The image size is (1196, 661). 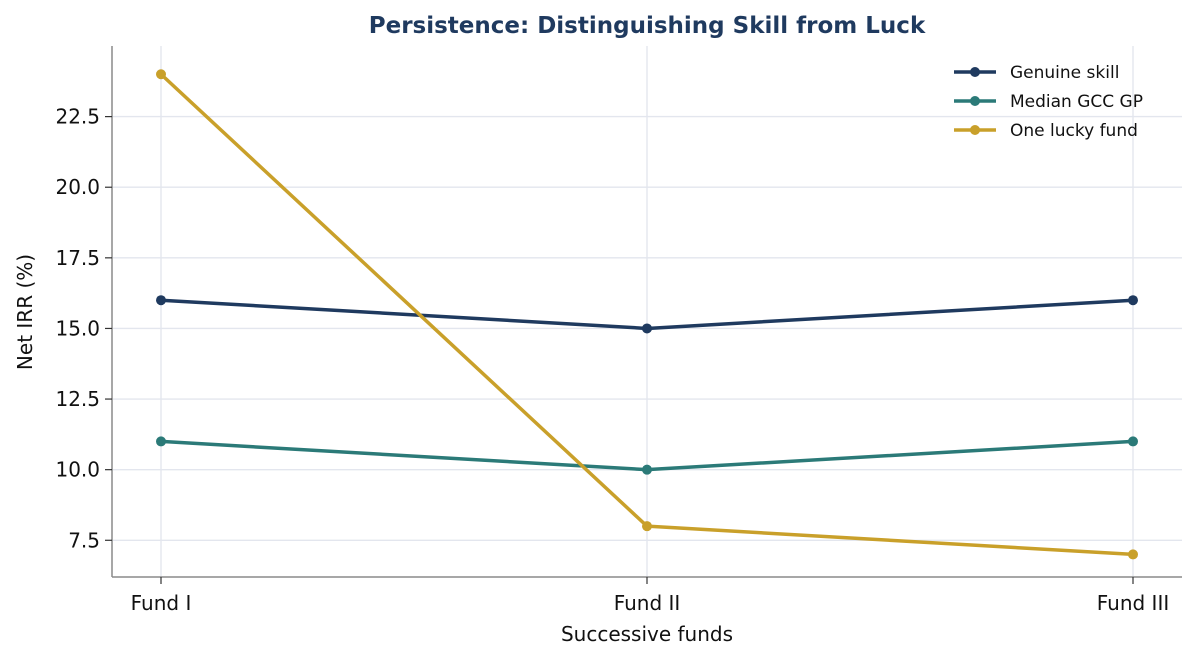 What do you see at coordinates (25, 312) in the screenshot?
I see `y-axis-label: Net IRR (%)` at bounding box center [25, 312].